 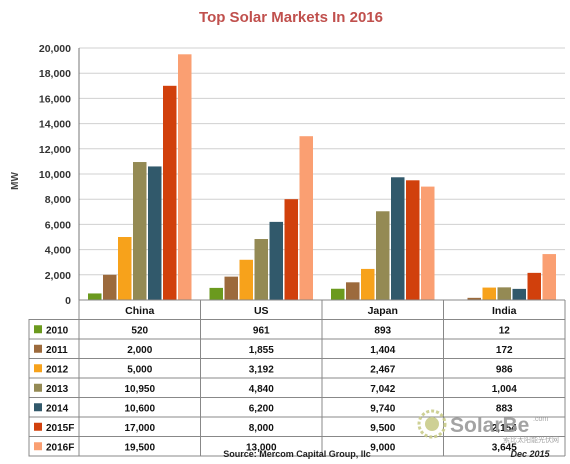 What do you see at coordinates (261, 311) in the screenshot?
I see `category-label: US` at bounding box center [261, 311].